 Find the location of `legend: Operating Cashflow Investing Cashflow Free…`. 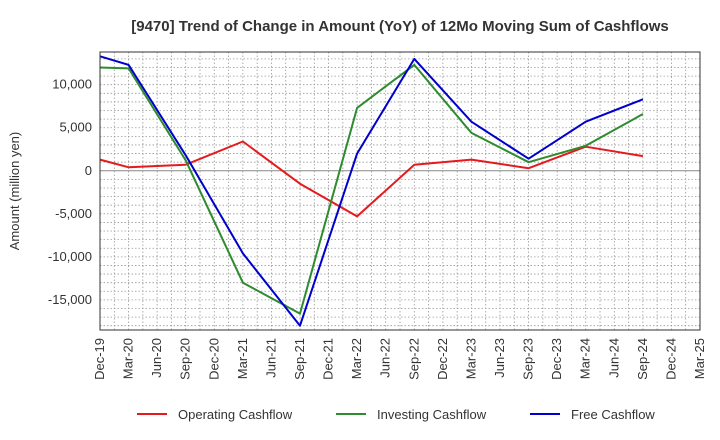

legend: Operating Cashflow Investing Cashflow Free… is located at coordinates (396, 414).